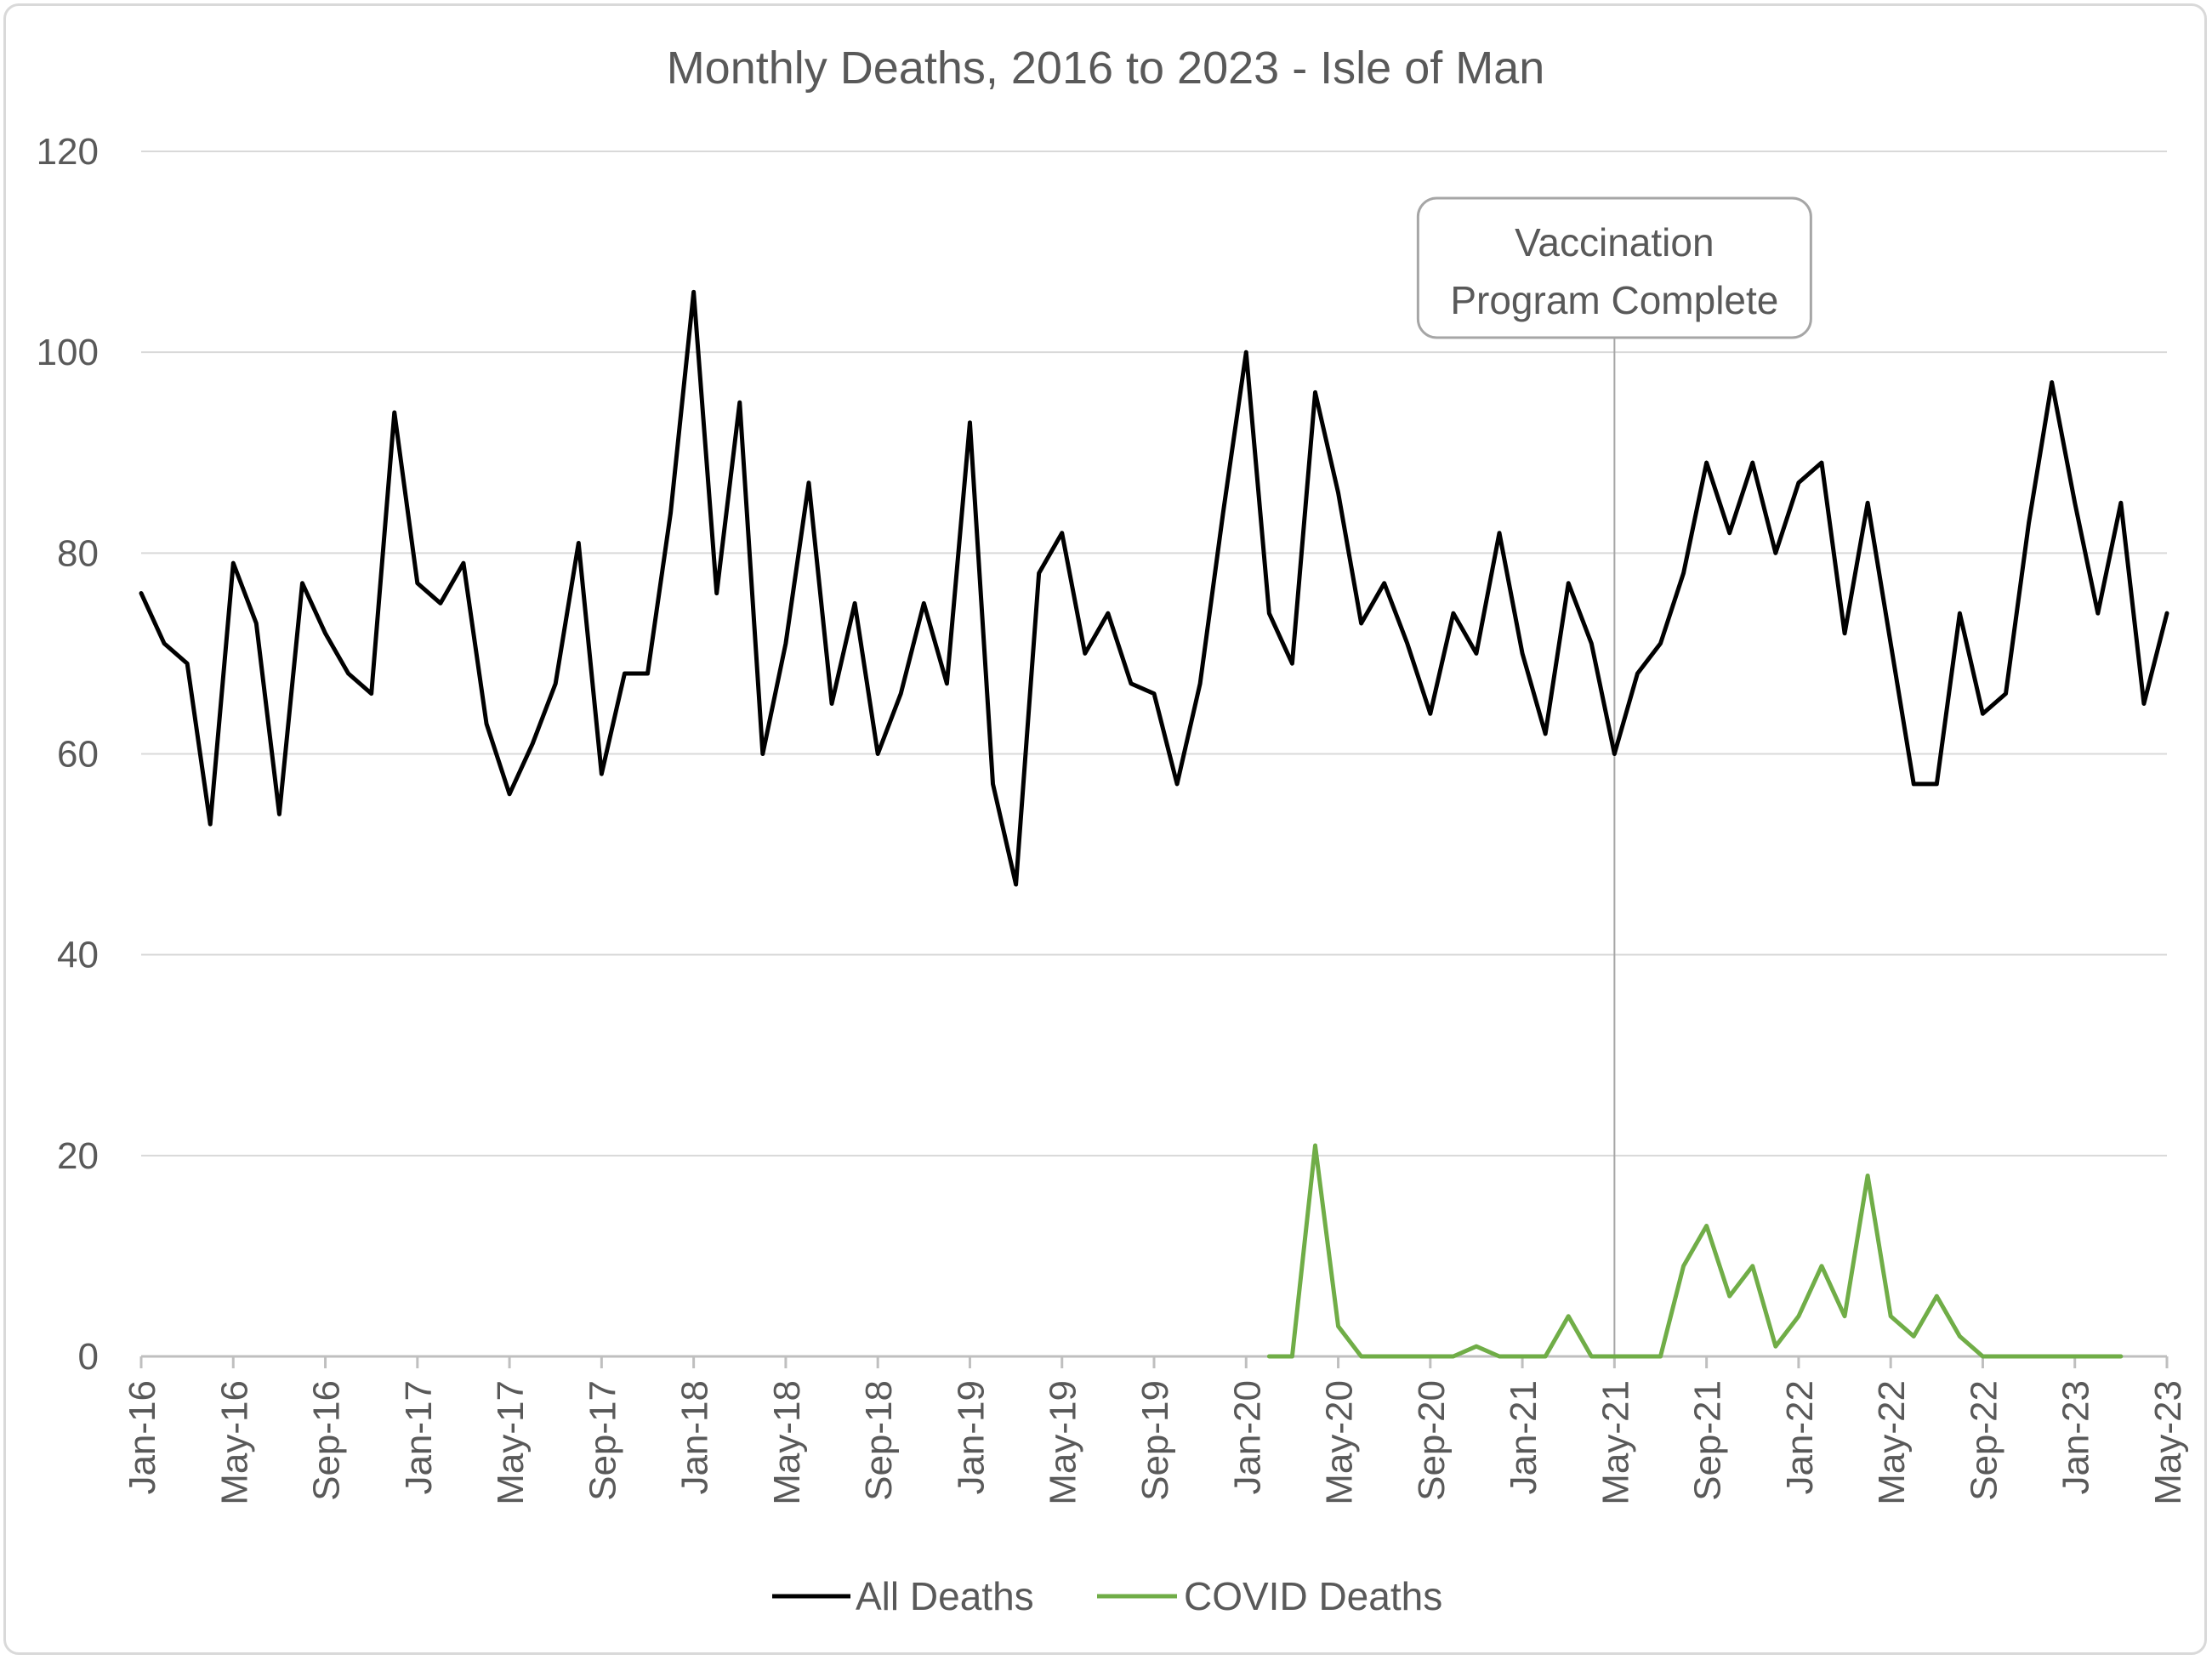 Image resolution: width=2212 pixels, height=1660 pixels. Describe the element at coordinates (1614, 776) in the screenshot. I see `vaccination-annotation: Vaccination Program Complete` at that location.